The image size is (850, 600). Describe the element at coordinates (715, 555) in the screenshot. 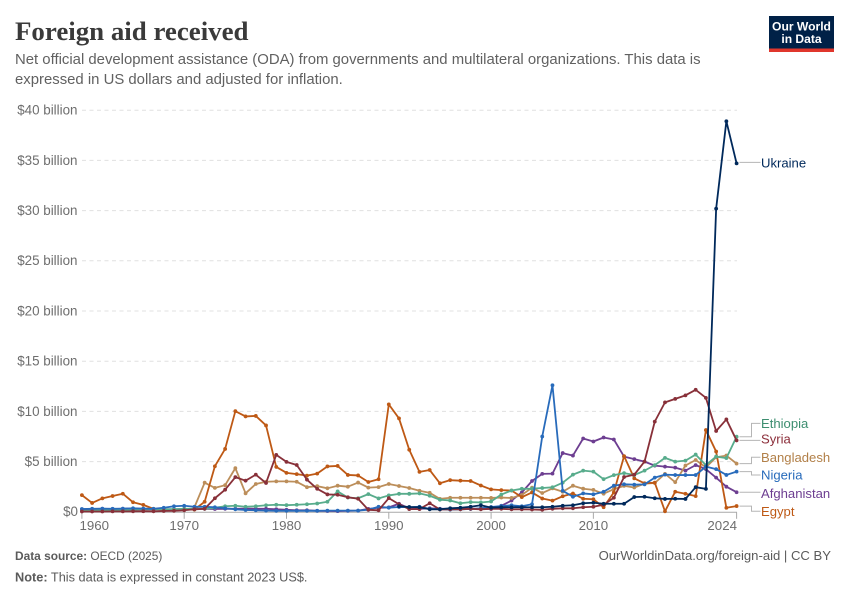

I see `svg-text:OurWorldinData.org/foreign-aid: OurWorldinData.org/foreign-aid | CC BY` at that location.